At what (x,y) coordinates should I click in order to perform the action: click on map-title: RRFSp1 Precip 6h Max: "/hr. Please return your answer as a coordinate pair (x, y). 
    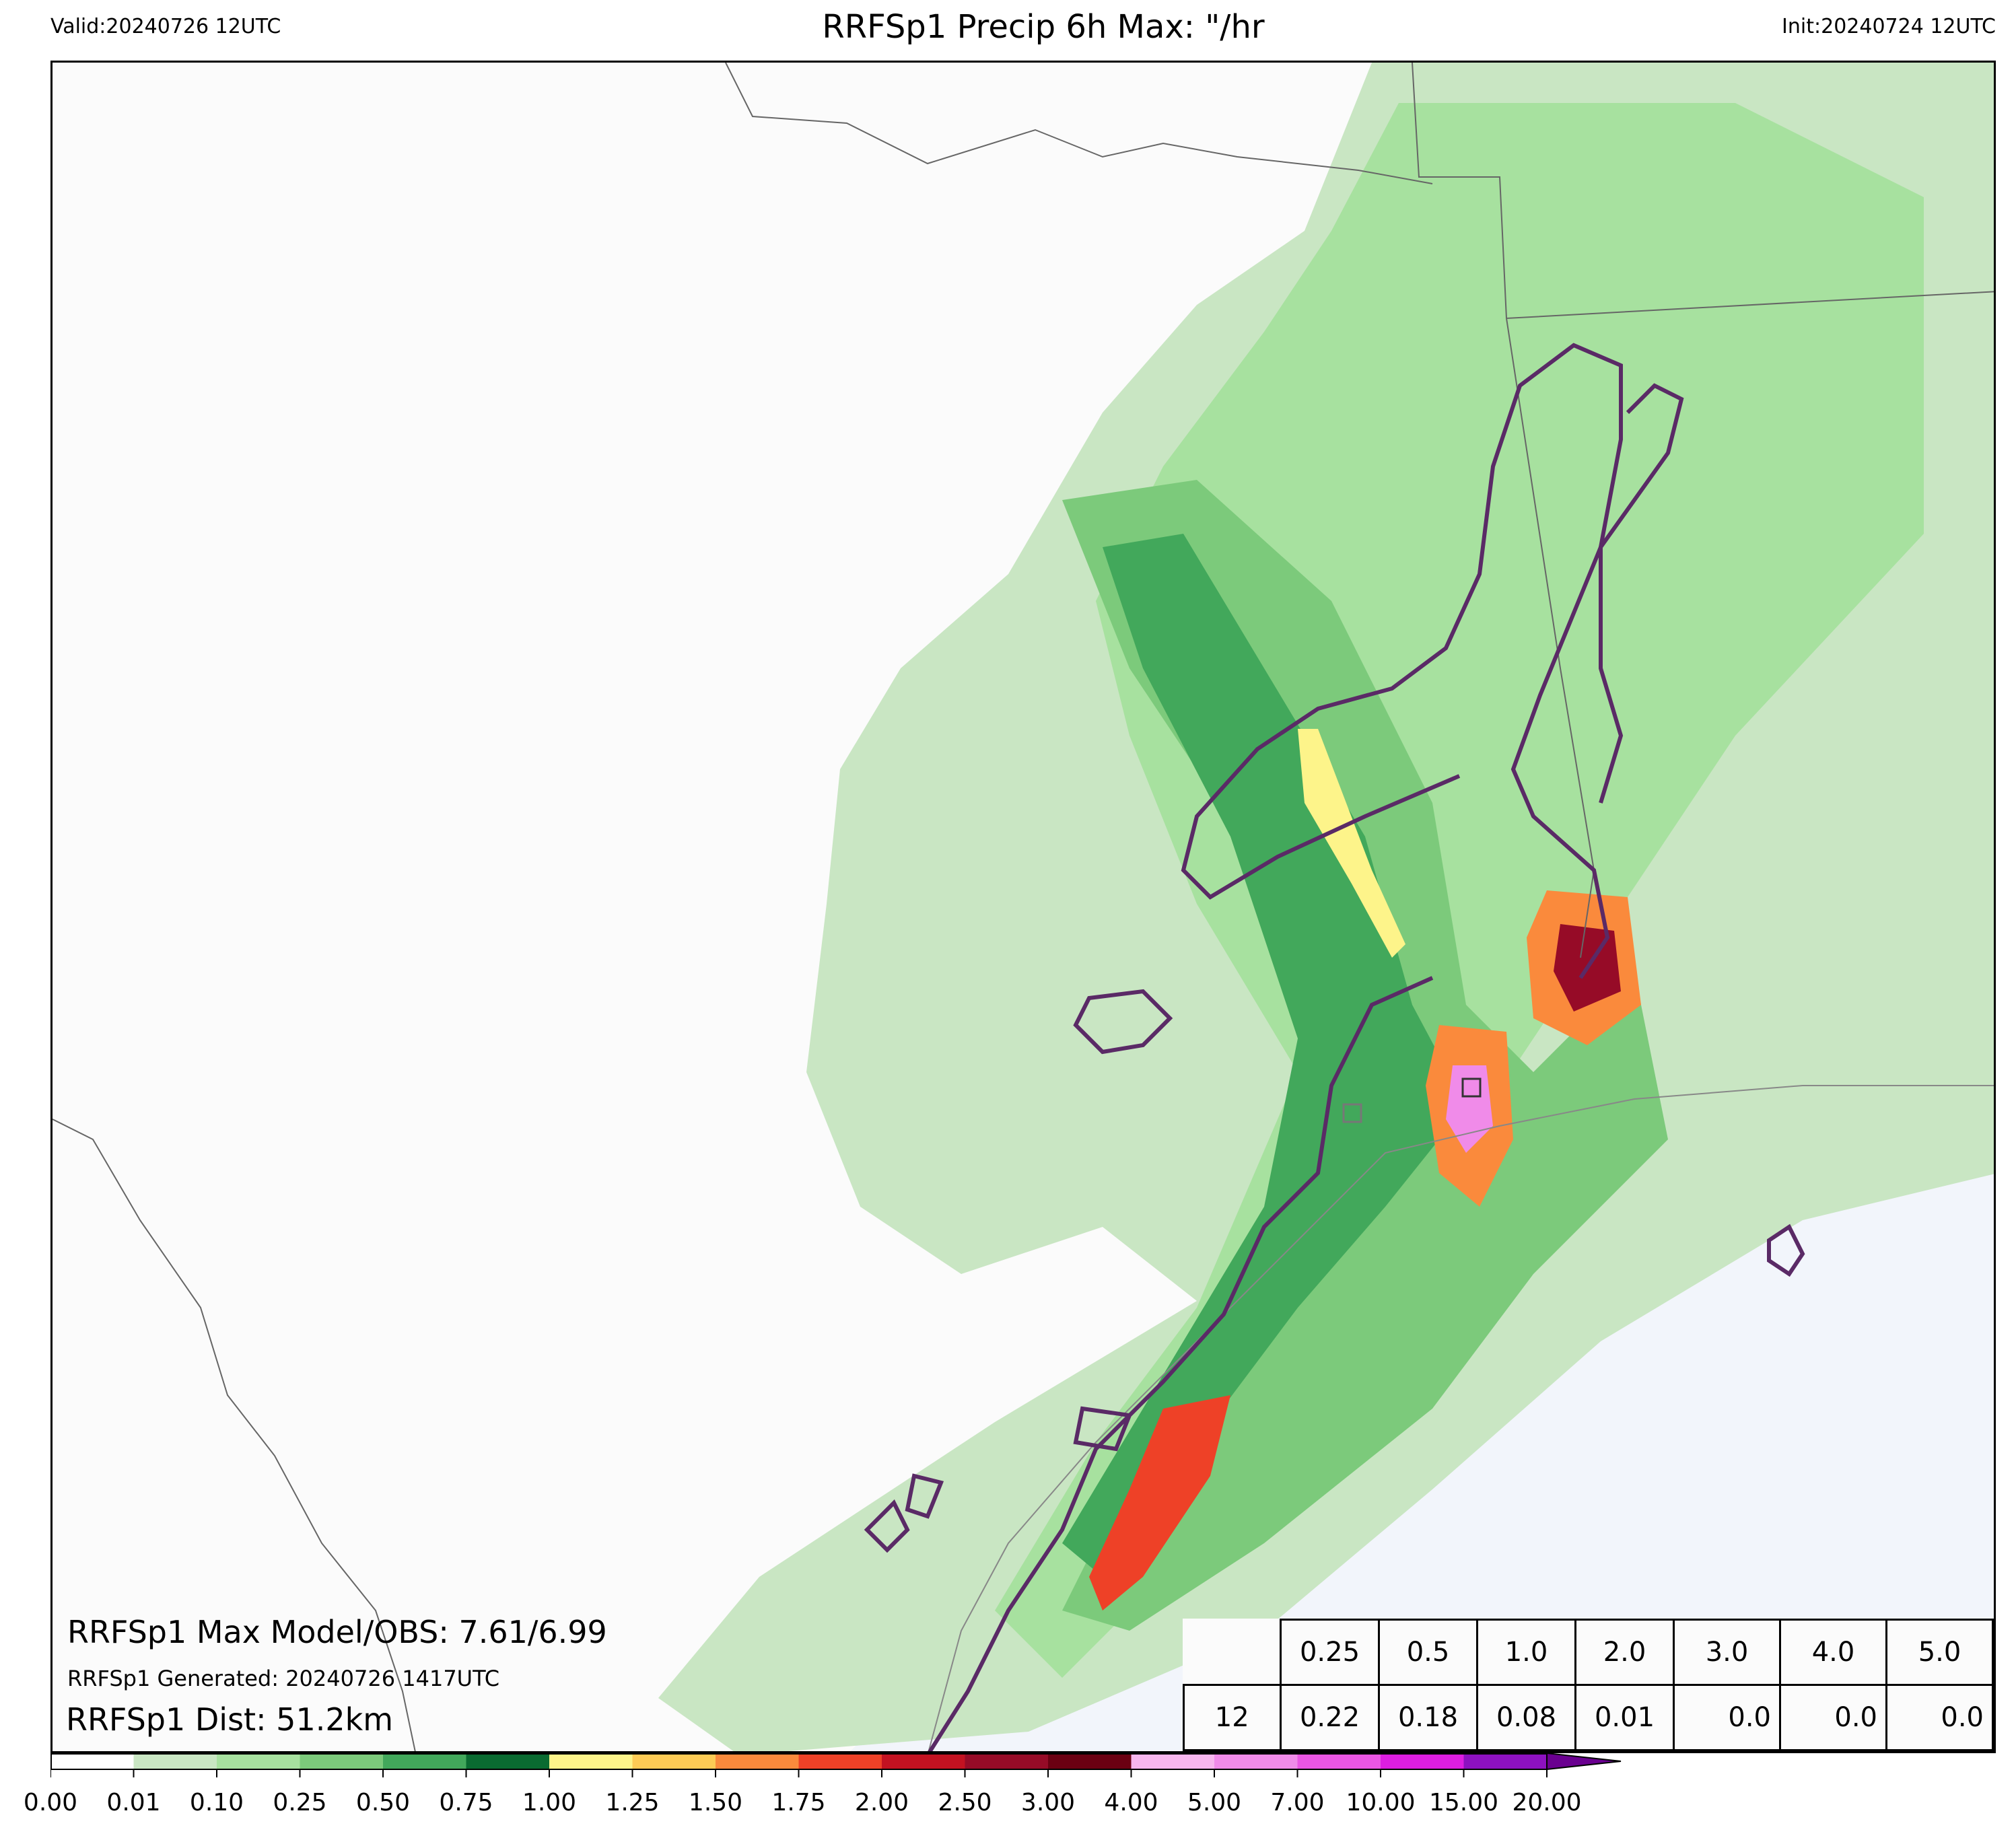
    Looking at the image, I should click on (1043, 27).